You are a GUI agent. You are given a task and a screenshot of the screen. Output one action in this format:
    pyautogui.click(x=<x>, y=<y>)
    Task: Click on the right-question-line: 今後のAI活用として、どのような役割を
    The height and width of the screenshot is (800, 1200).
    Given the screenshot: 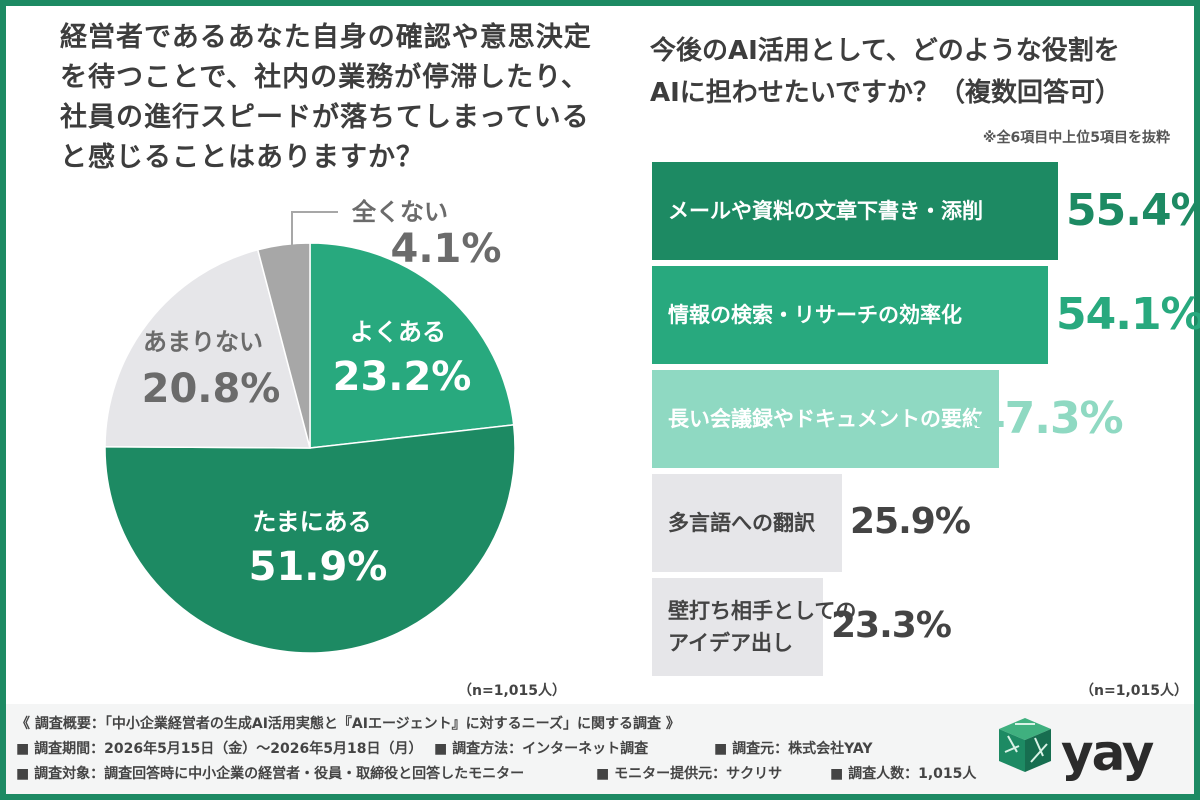 What is the action you would take?
    pyautogui.click(x=885, y=51)
    